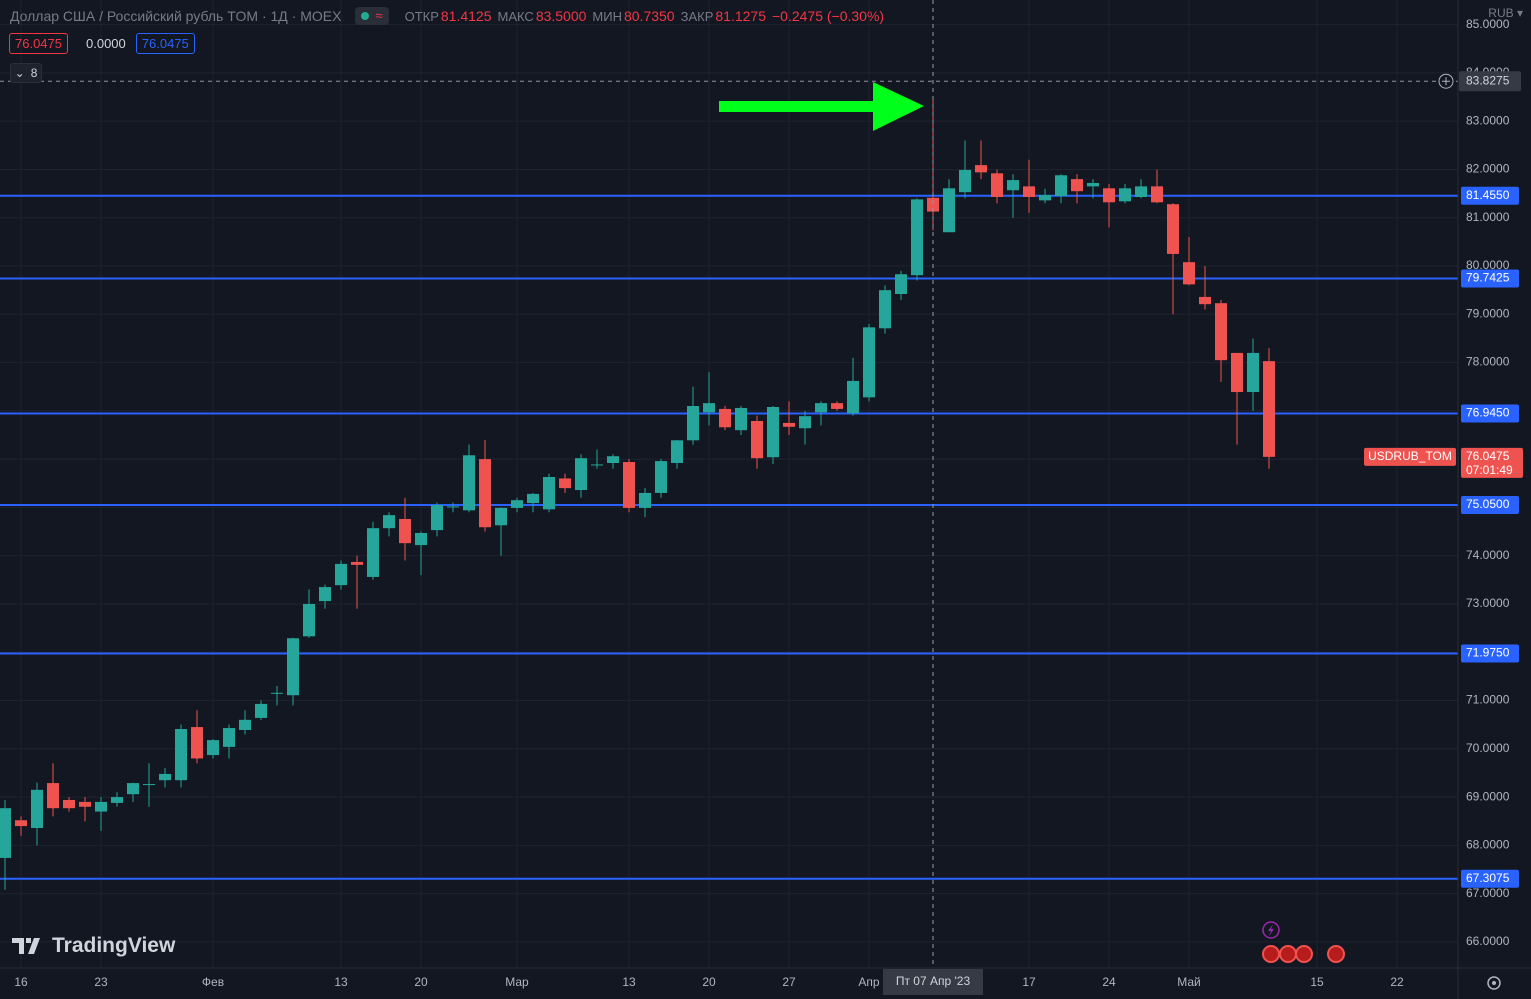 This screenshot has width=1531, height=999. What do you see at coordinates (729, 983) in the screenshot?
I see `time-axis-panel` at bounding box center [729, 983].